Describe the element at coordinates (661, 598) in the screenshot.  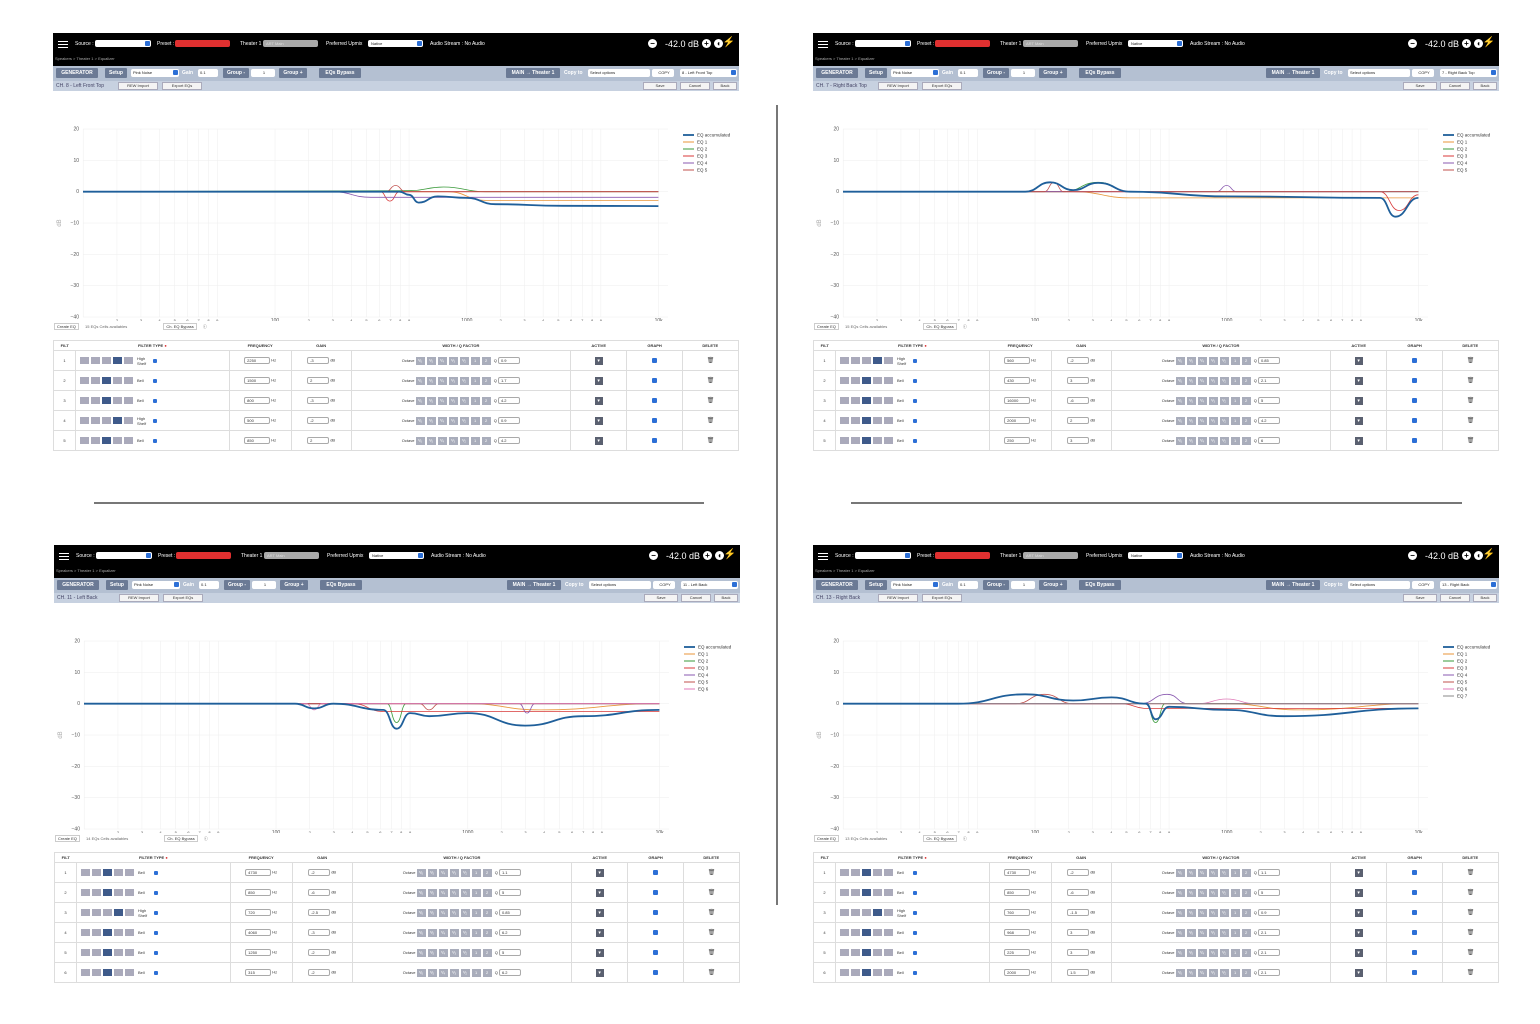
I see `save-button: Save` at that location.